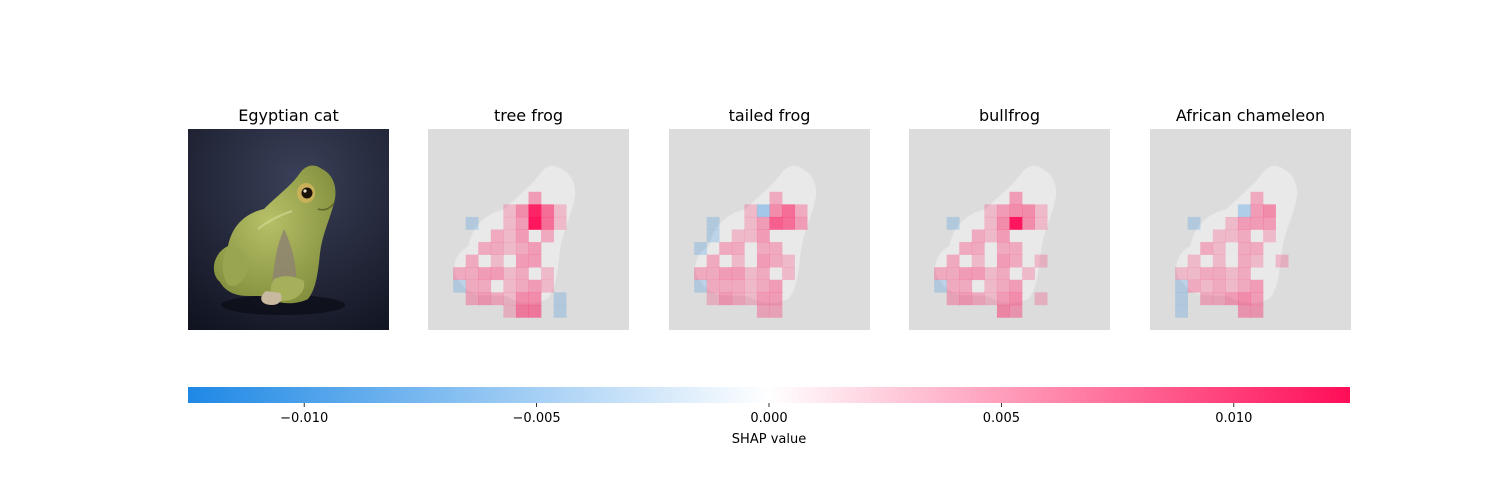 This screenshot has width=1500, height=500. What do you see at coordinates (1250, 115) in the screenshot?
I see `panel-title-4: African chameleon` at bounding box center [1250, 115].